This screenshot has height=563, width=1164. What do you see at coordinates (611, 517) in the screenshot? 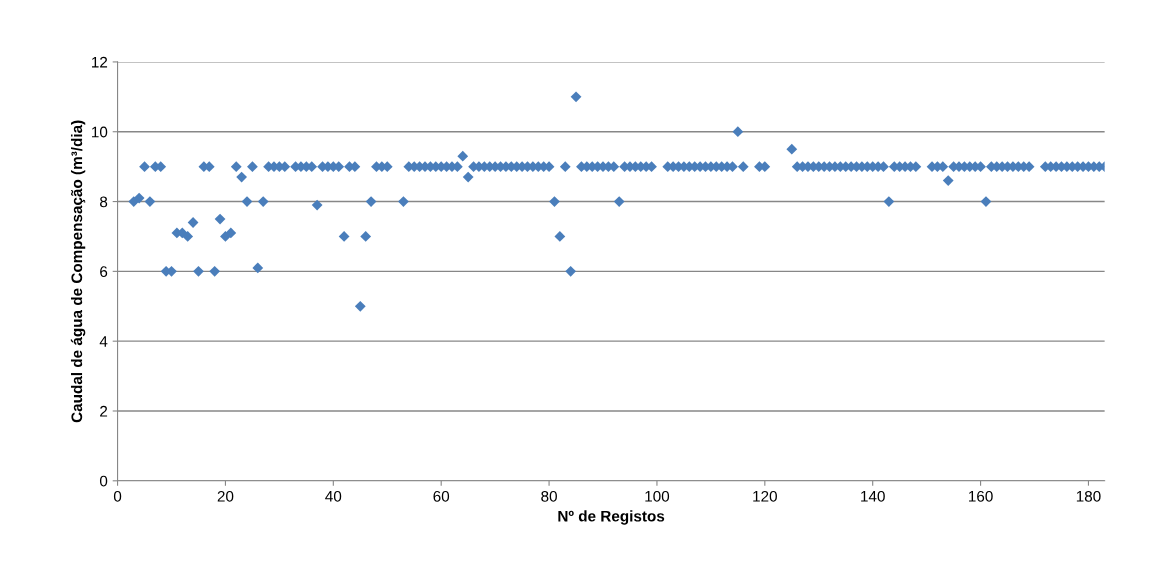
I see `x-axis-title: Nº de Registos` at bounding box center [611, 517].